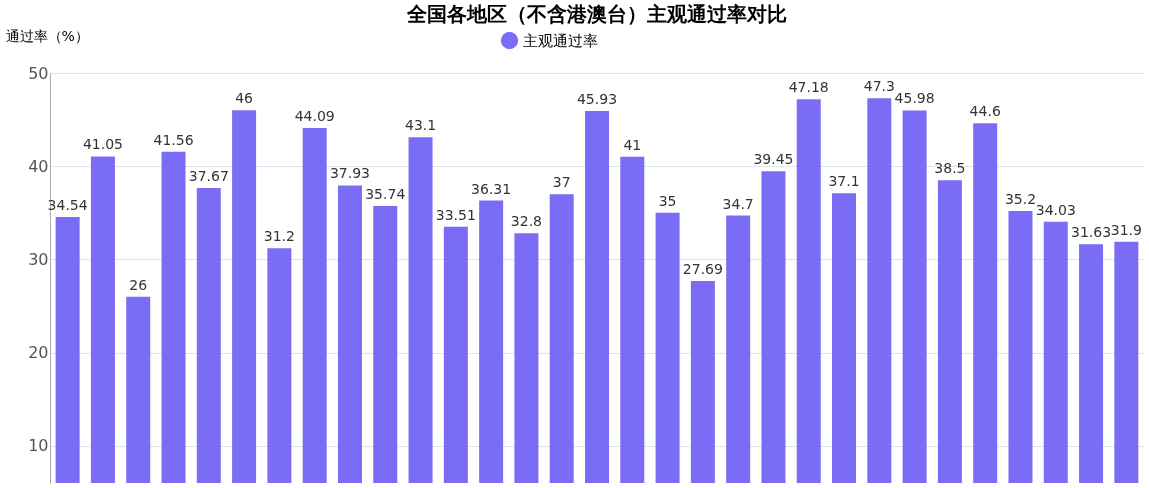 This screenshot has height=488, width=1149. Describe the element at coordinates (985, 111) in the screenshot. I see `data-label: 44.6` at that location.